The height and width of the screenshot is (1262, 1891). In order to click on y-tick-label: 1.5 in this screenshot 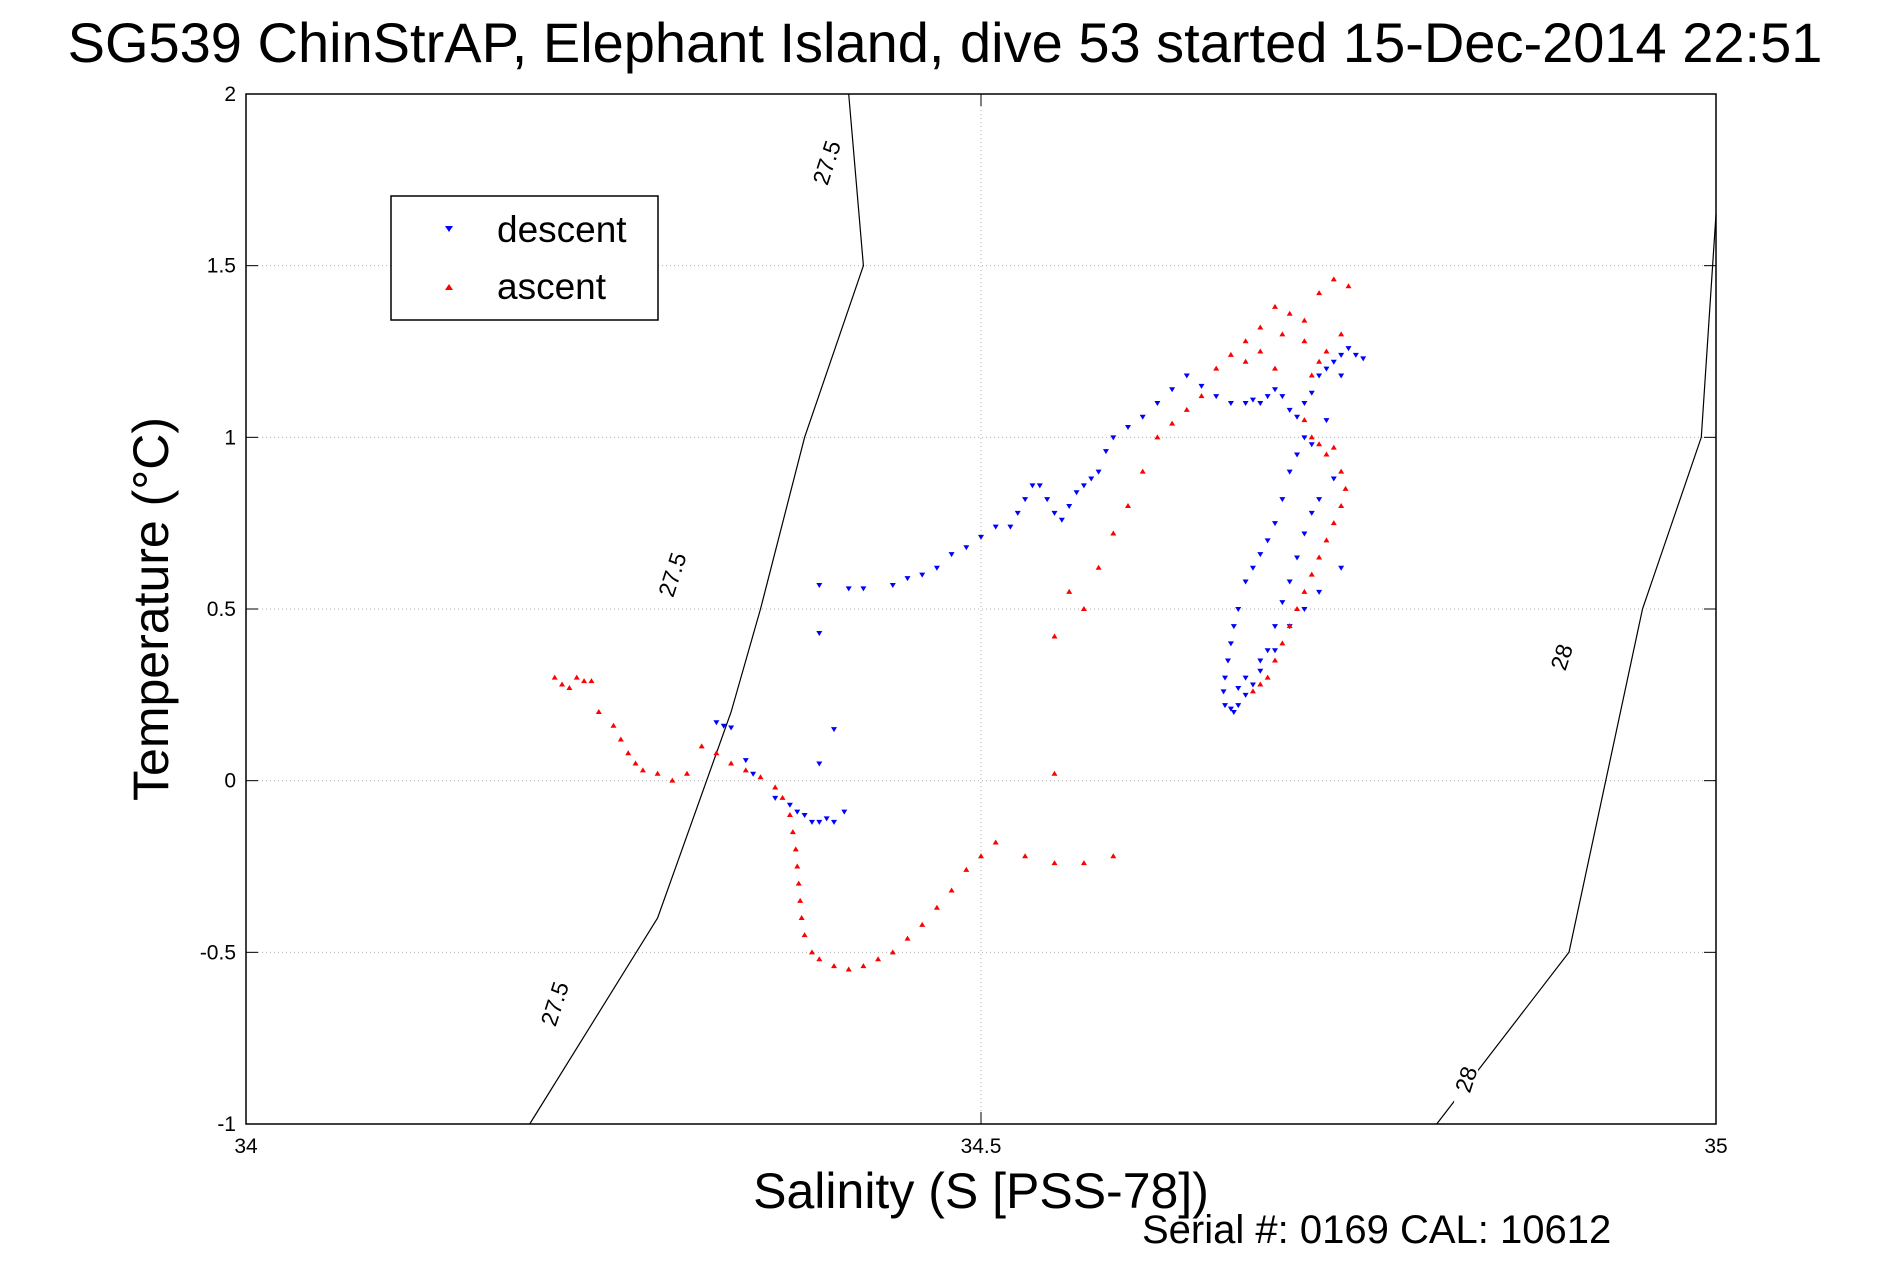, I will do `click(221, 266)`.